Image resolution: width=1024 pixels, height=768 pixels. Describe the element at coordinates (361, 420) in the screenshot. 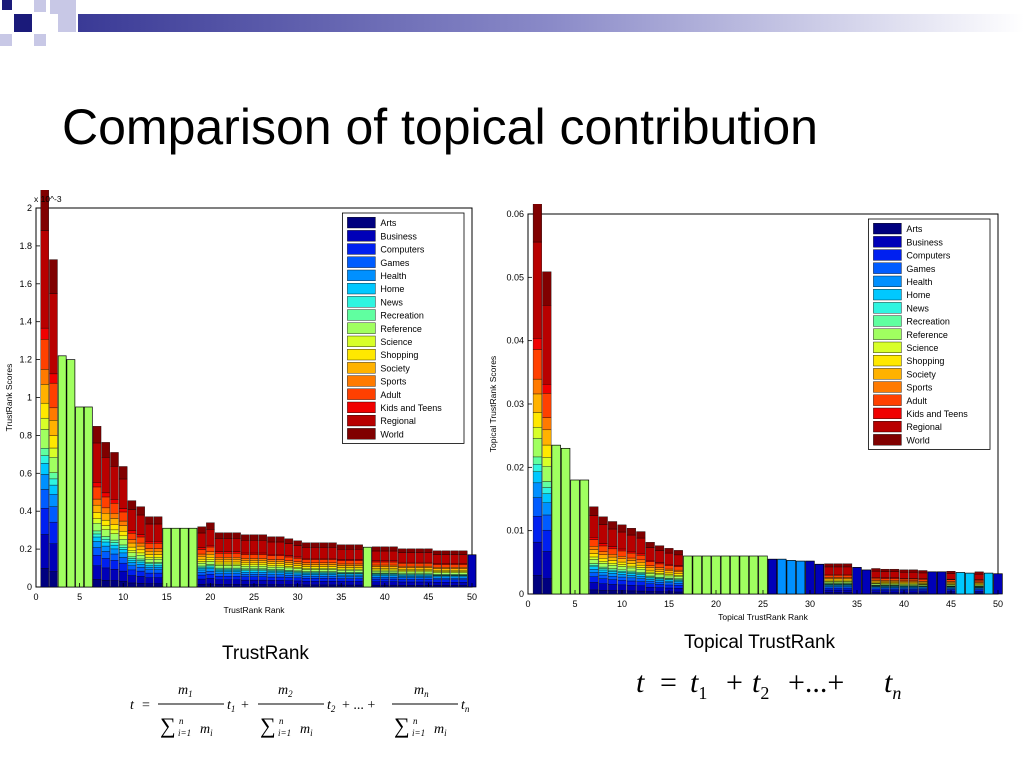

I see `legend-swatch-regional` at that location.